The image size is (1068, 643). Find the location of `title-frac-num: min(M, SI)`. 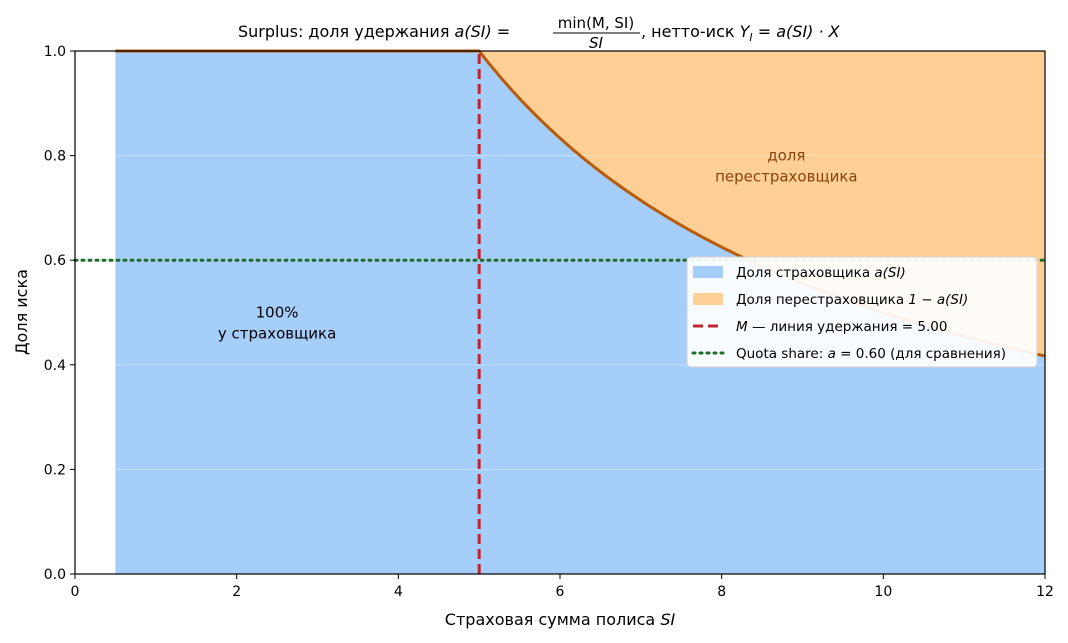

title-frac-num: min(M, SI) is located at coordinates (596, 23).